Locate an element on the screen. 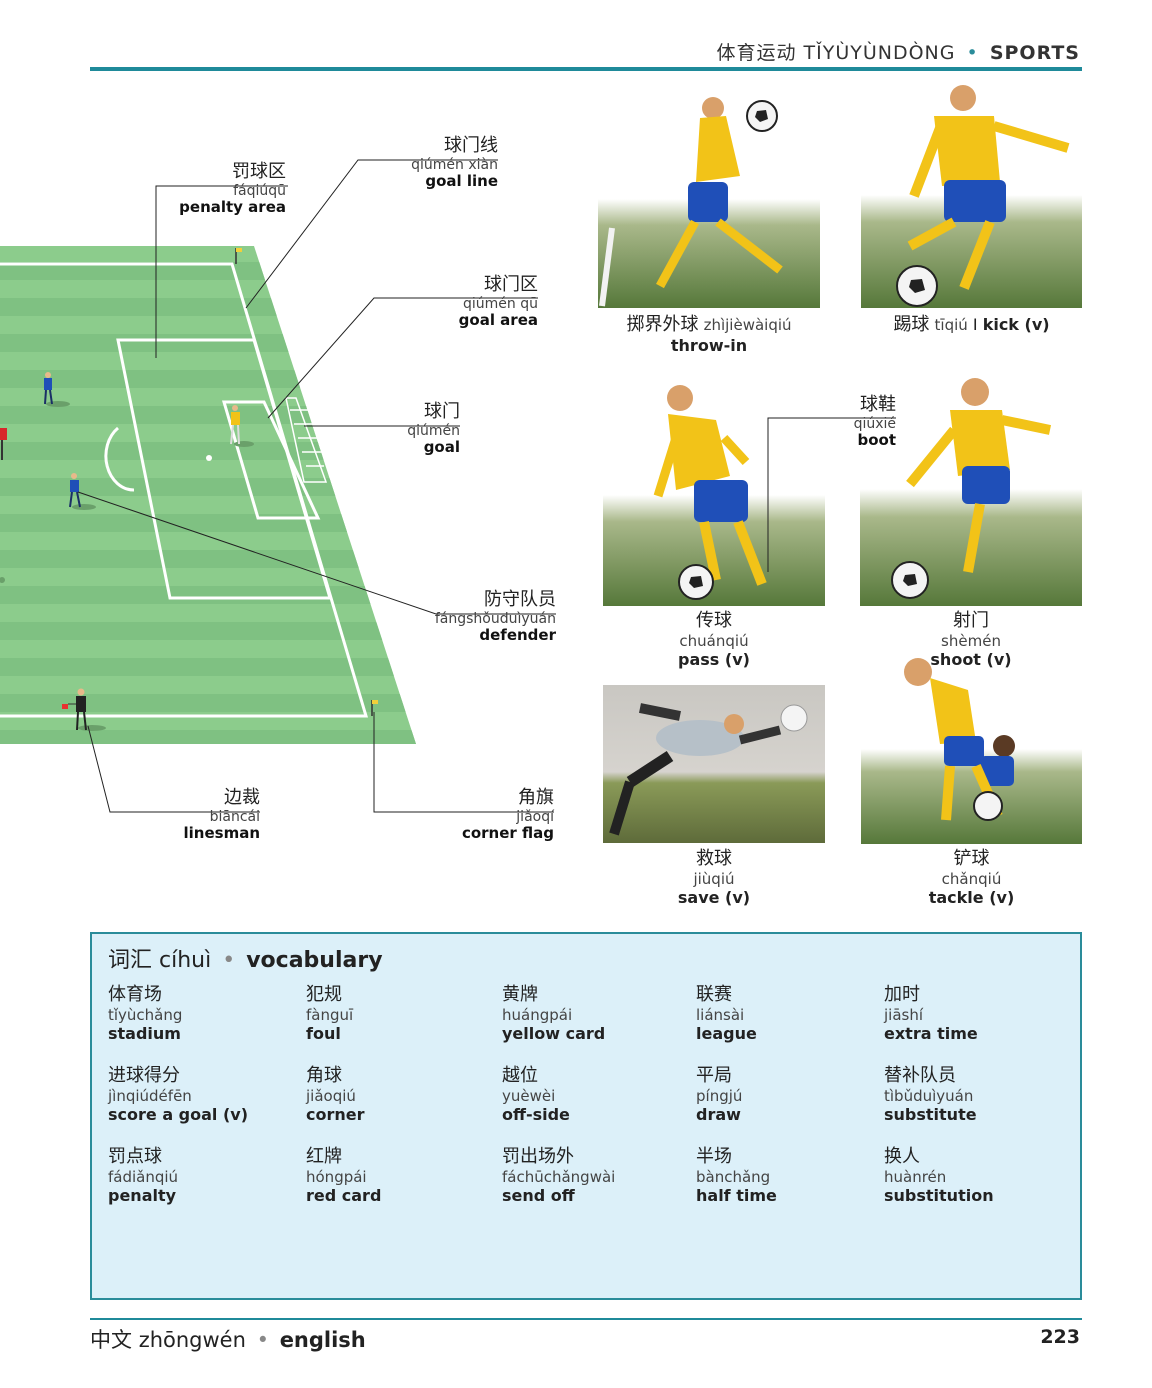 Image resolution: width=1152 pixels, height=1388 pixels. label-linesman: 边裁 biāncái linesman is located at coordinates (222, 814).